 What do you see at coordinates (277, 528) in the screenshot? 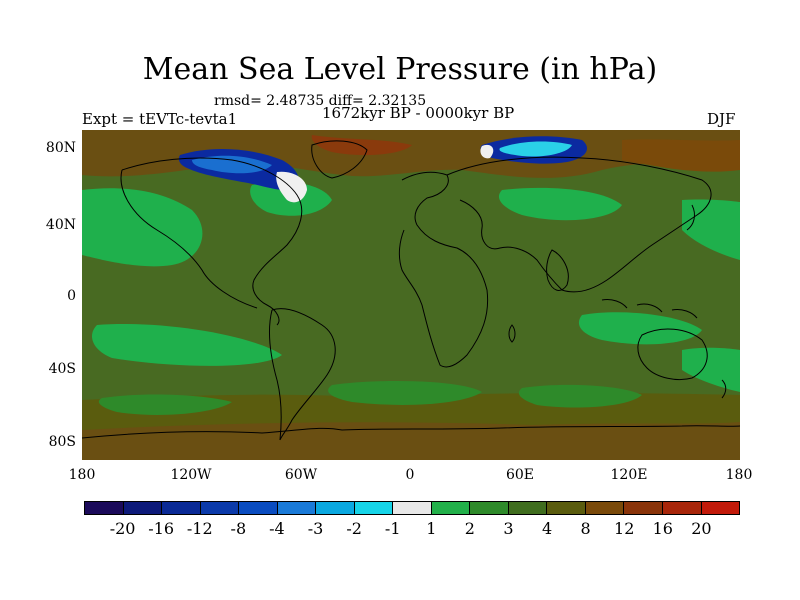
I see `colorbar-label: -4` at bounding box center [277, 528].